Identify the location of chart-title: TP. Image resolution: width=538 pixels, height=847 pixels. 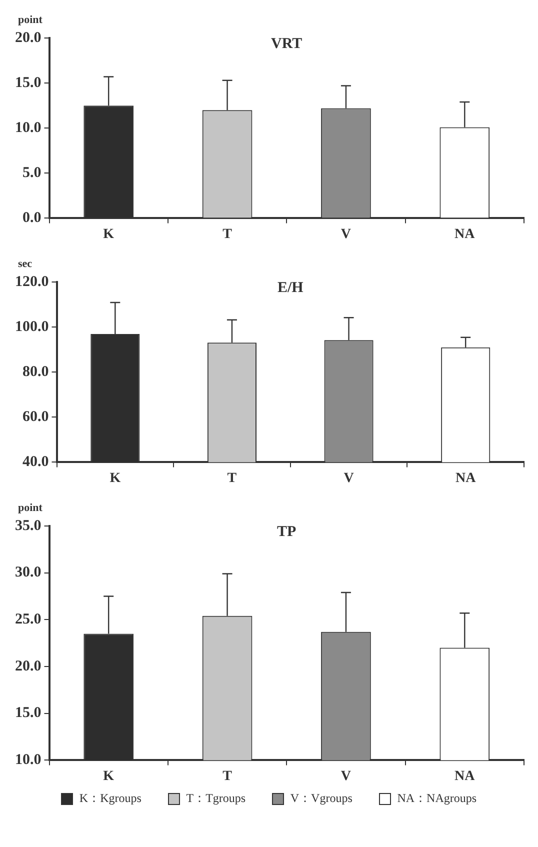
(286, 532).